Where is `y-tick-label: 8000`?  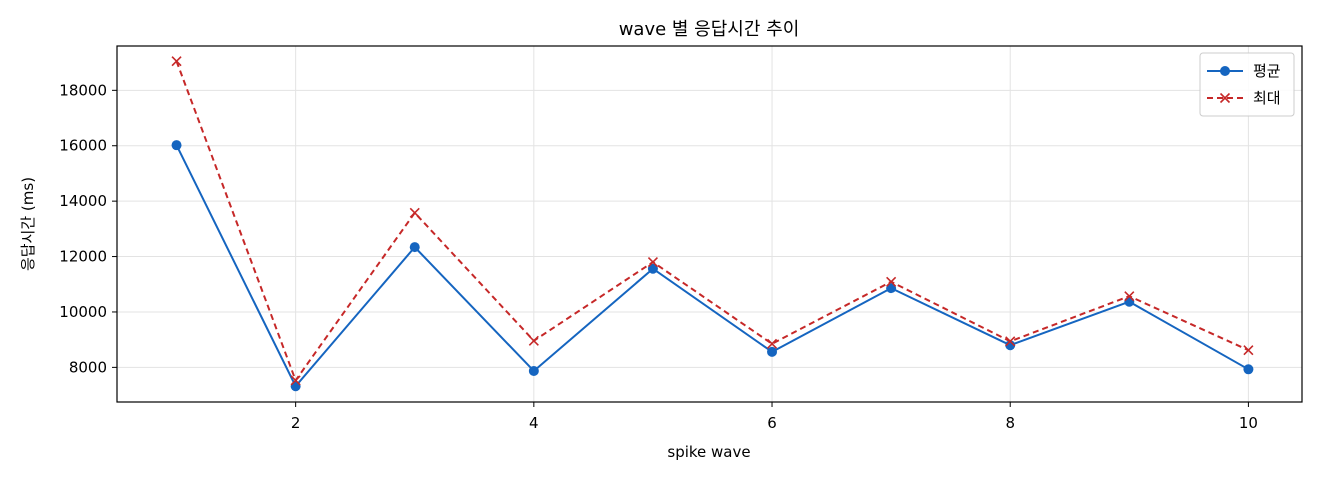 y-tick-label: 8000 is located at coordinates (88, 367).